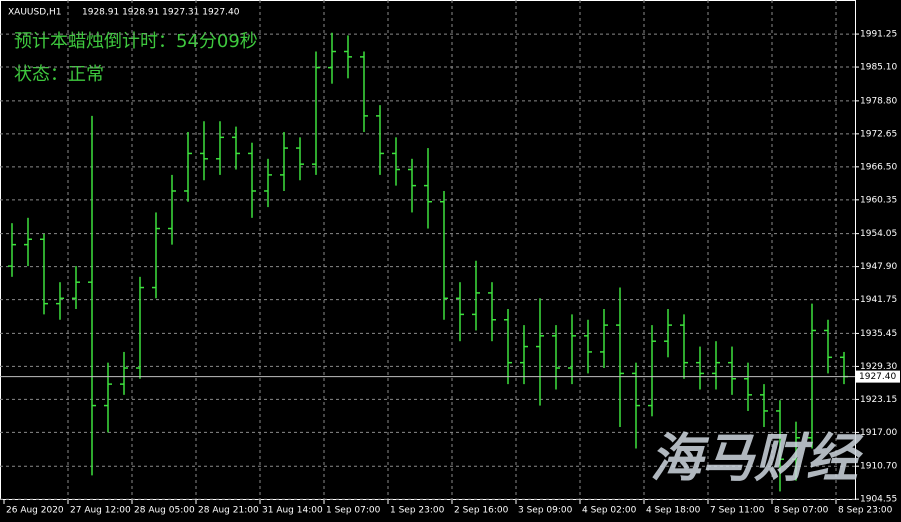 Image resolution: width=901 pixels, height=522 pixels. What do you see at coordinates (164, 511) in the screenshot?
I see `x-tick-label: 28 Aug 05:00` at bounding box center [164, 511].